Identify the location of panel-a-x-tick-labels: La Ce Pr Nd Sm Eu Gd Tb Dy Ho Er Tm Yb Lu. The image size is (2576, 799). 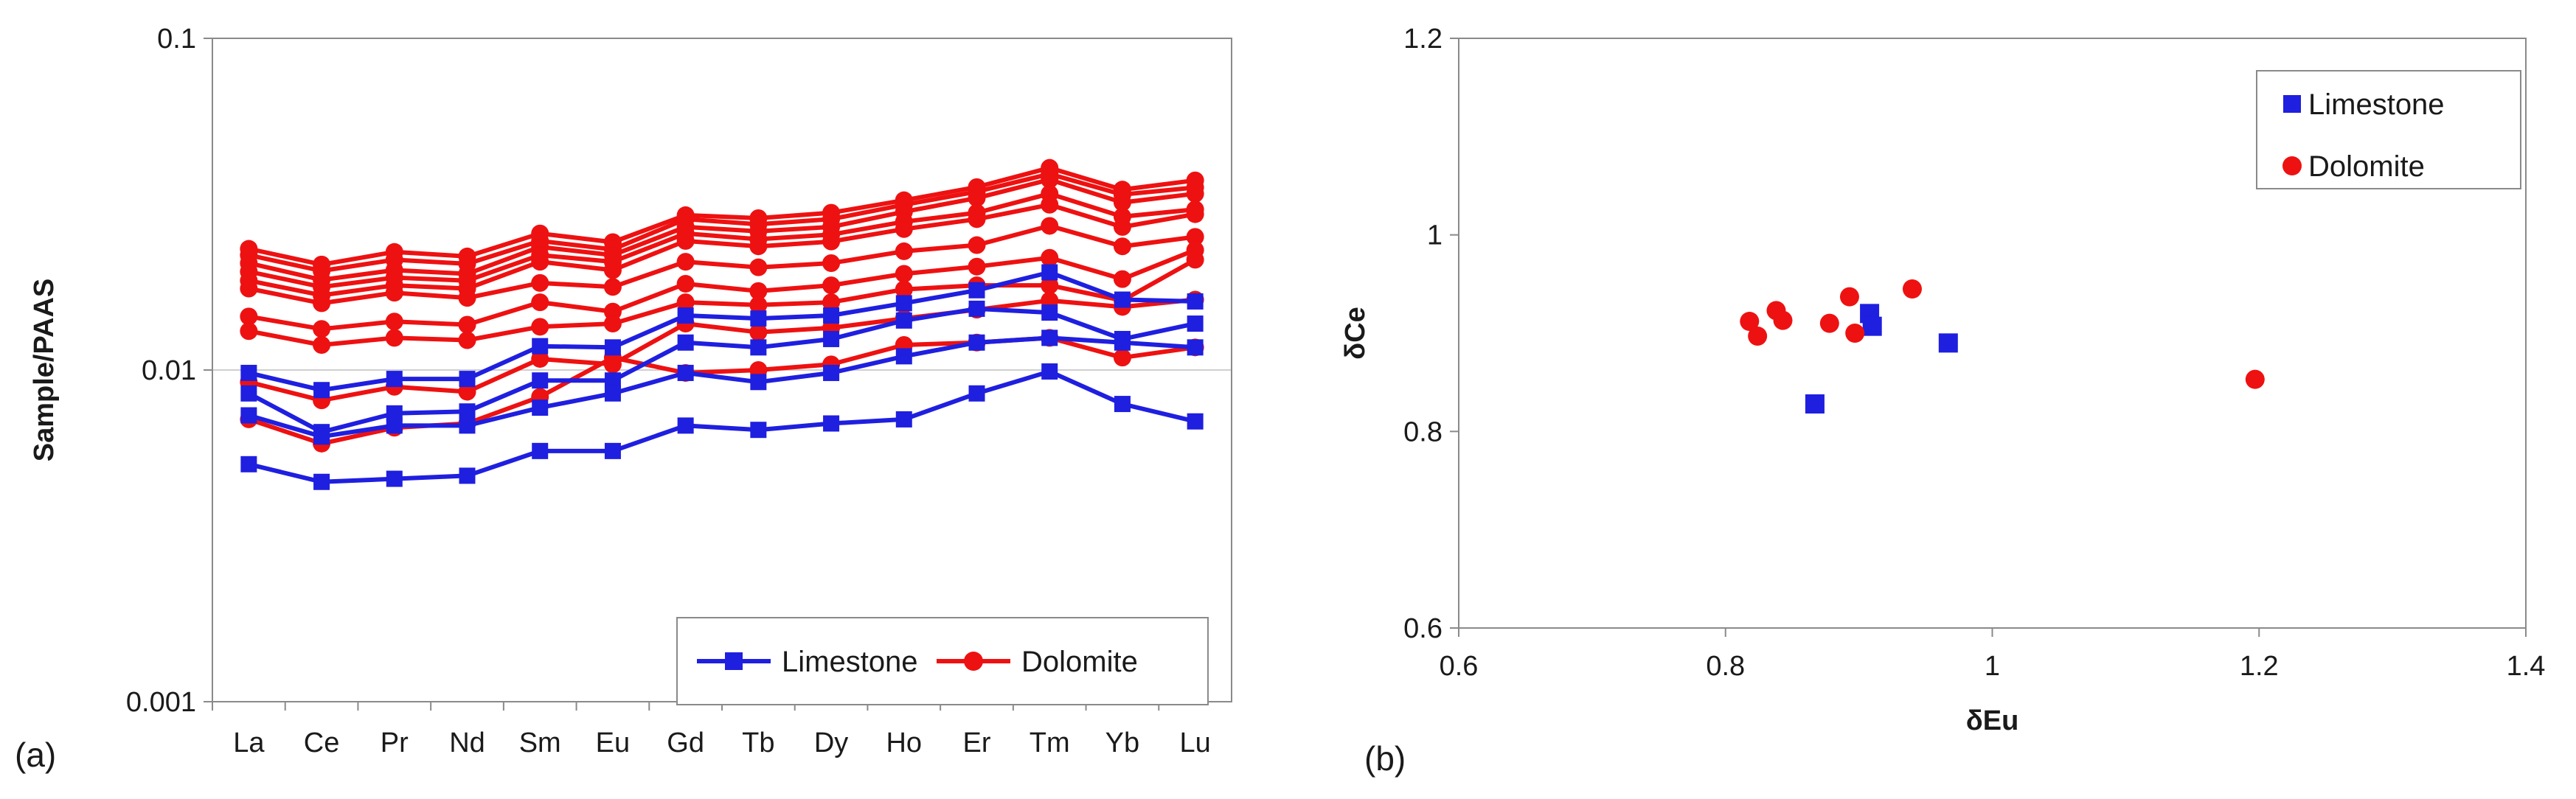
(711, 730).